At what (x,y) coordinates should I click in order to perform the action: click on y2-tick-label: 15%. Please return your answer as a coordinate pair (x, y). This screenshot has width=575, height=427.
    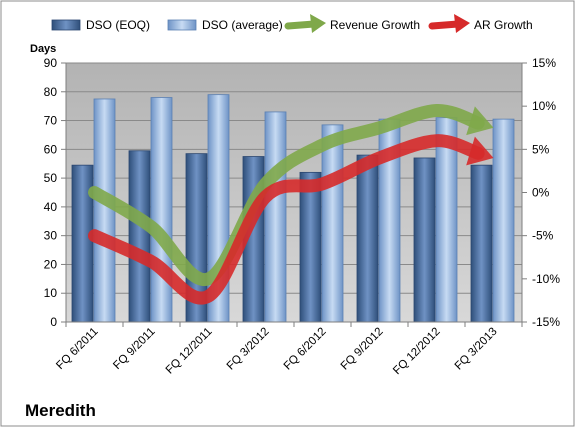
    Looking at the image, I should click on (544, 63).